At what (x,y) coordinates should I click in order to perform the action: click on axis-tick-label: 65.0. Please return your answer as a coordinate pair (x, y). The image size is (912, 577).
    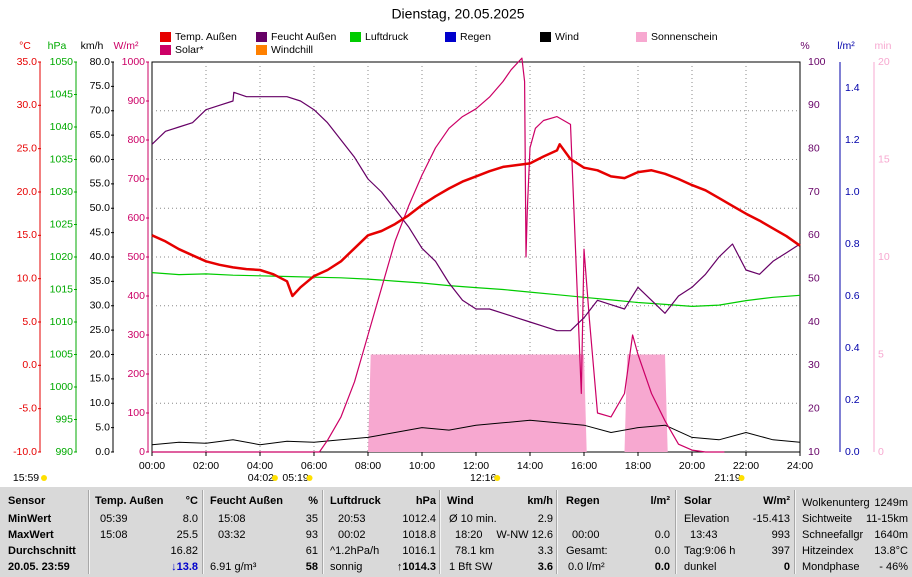
    Looking at the image, I should click on (100, 135).